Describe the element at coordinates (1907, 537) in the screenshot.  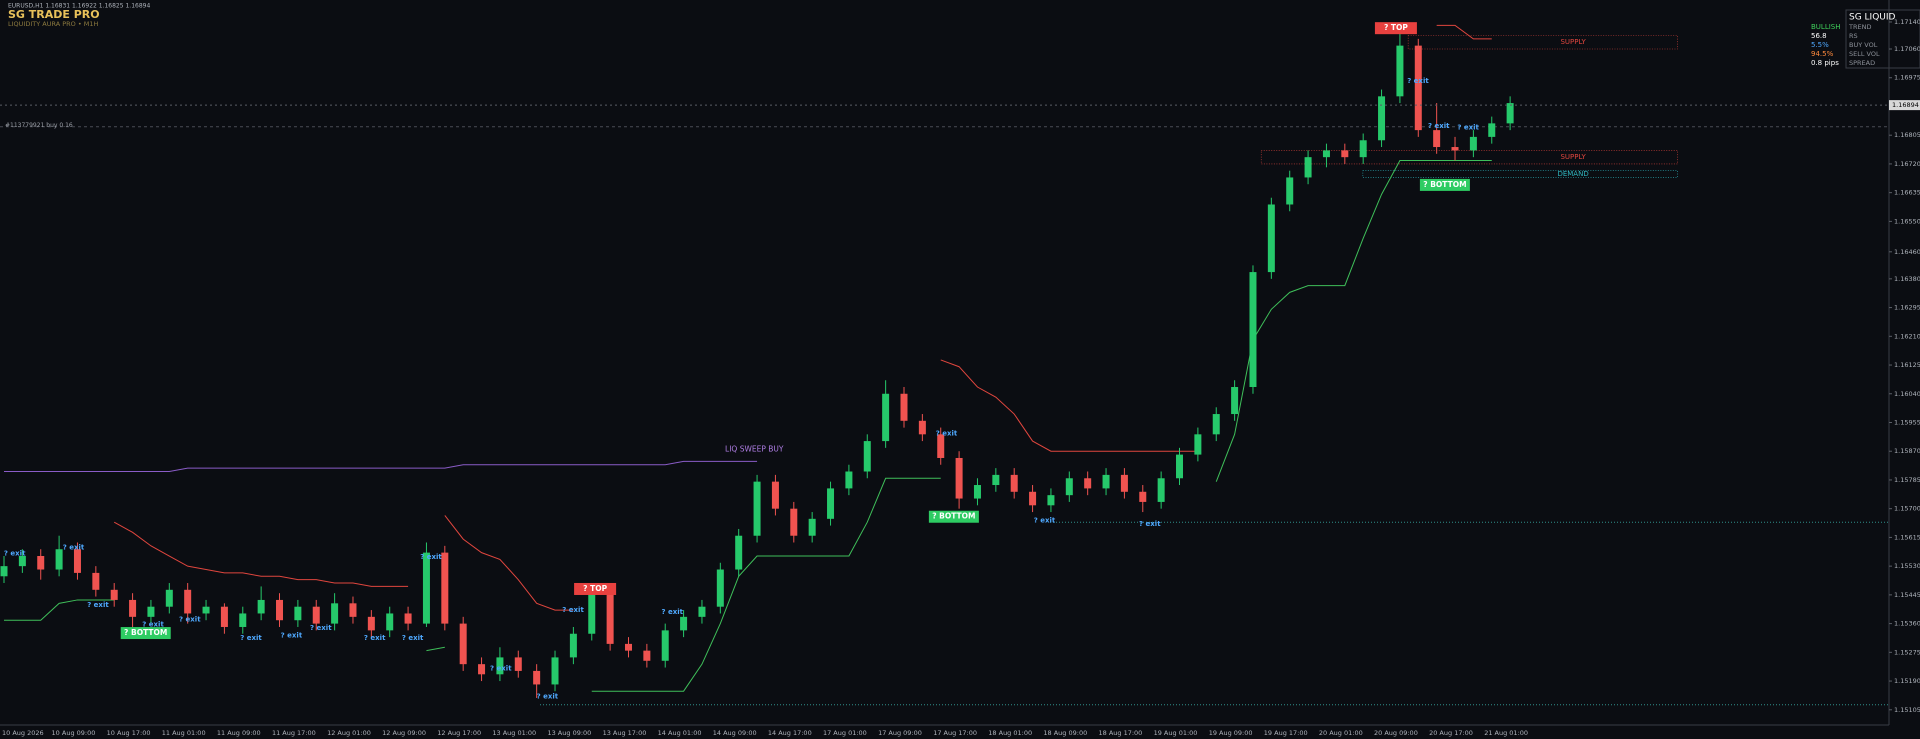
I see `y-tick-label: 1.15615` at that location.